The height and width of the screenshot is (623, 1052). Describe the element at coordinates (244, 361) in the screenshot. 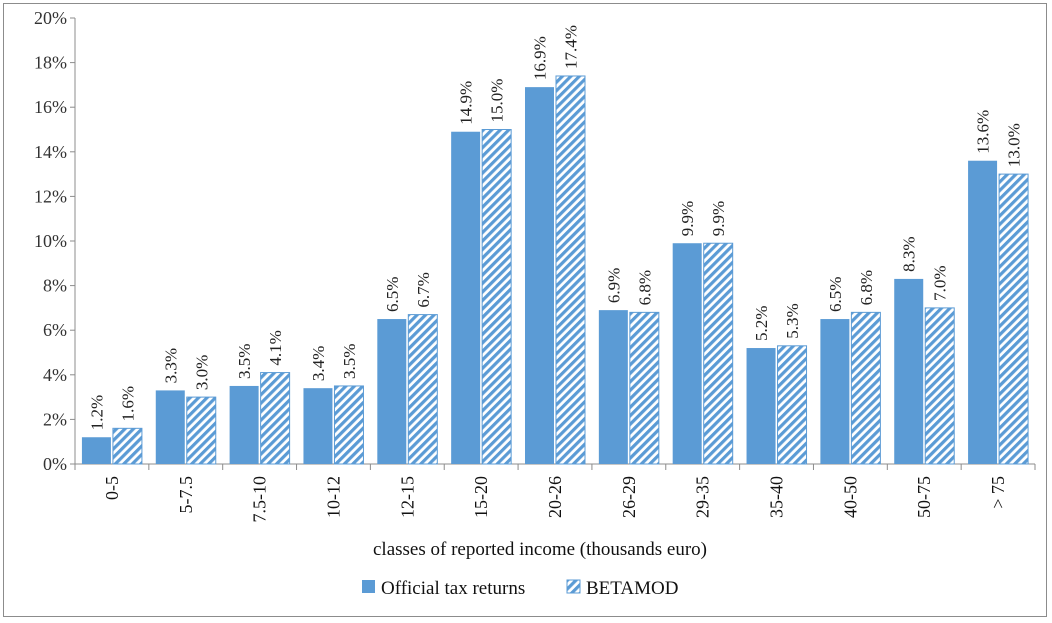

I see `data-label-official: 3.5%` at that location.